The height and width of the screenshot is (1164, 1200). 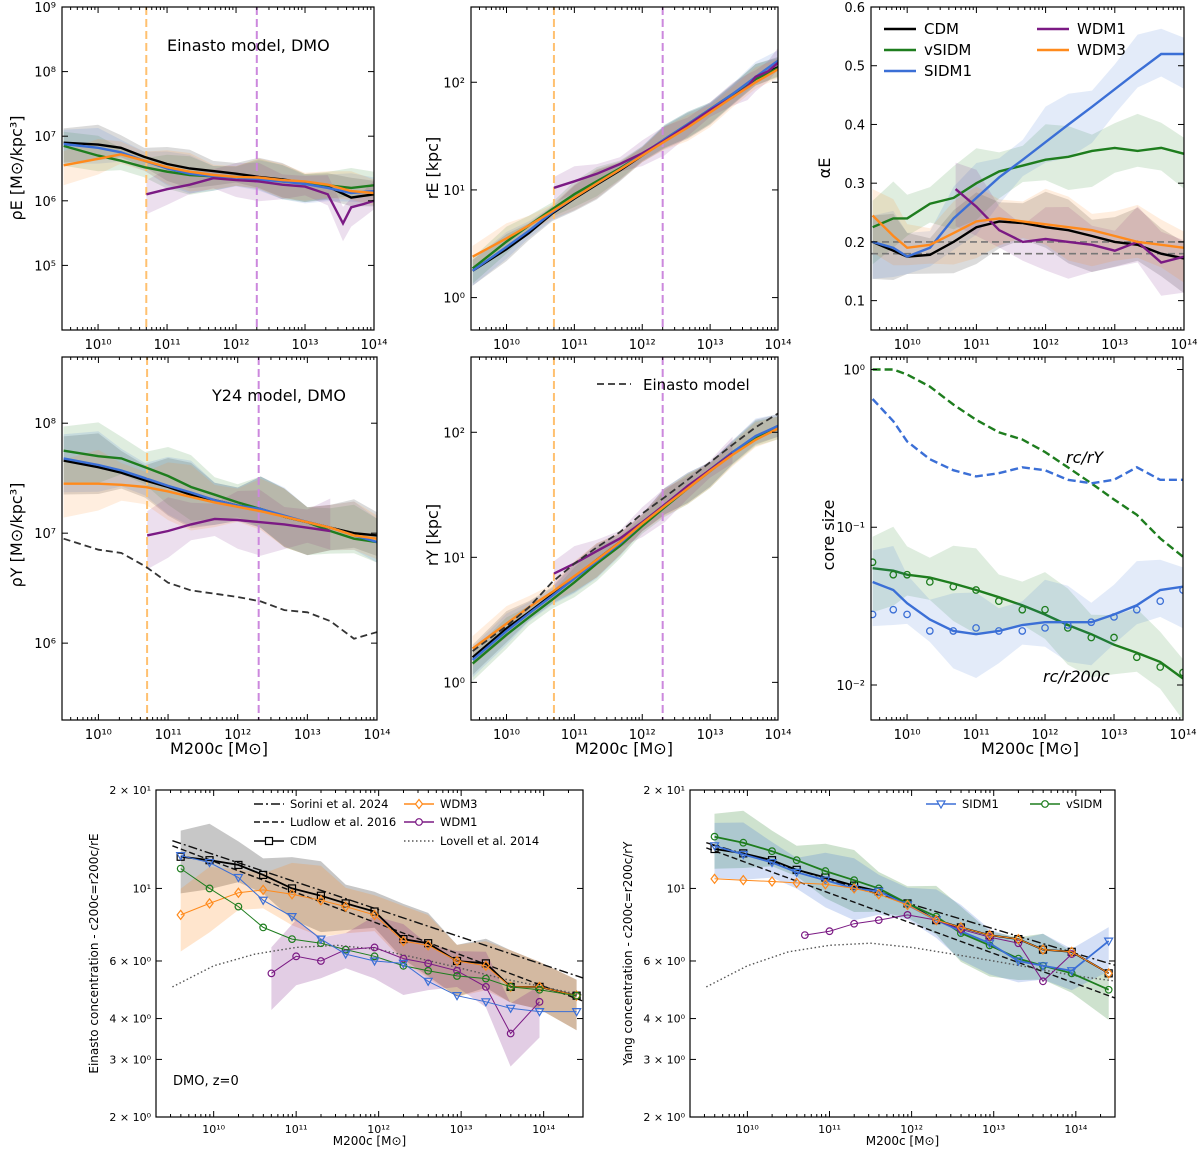 What do you see at coordinates (45, 8) in the screenshot?
I see `y-tick-label: 10⁹` at bounding box center [45, 8].